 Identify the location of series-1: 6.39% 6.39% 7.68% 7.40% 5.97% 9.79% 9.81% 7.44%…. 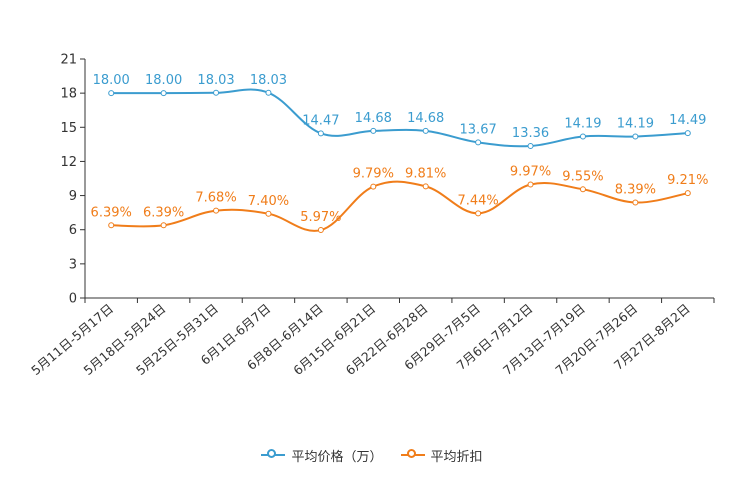
(399, 199).